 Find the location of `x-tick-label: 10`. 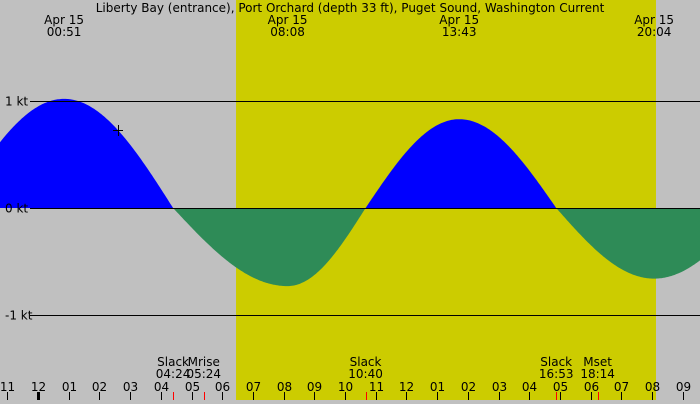

x-tick-label: 10 is located at coordinates (345, 387).